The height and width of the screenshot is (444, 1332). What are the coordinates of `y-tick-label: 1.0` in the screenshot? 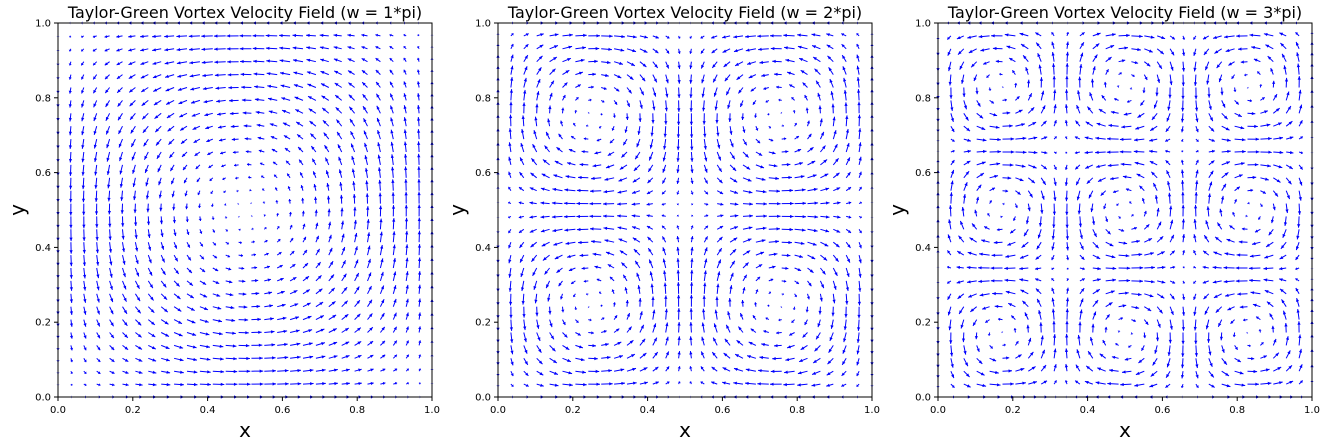 It's located at (923, 24).